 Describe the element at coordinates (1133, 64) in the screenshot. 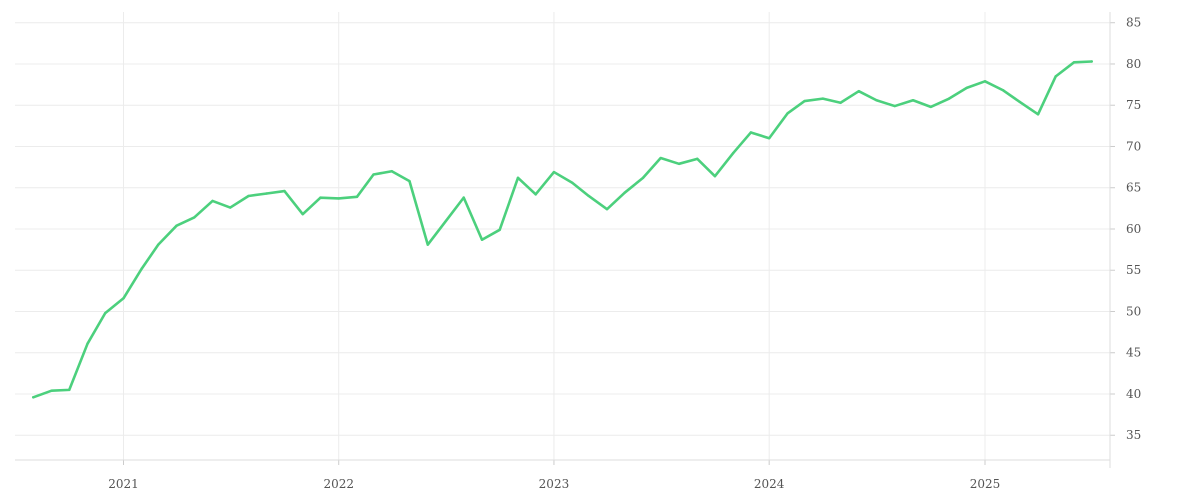

I see `y-tick-label: 80` at that location.